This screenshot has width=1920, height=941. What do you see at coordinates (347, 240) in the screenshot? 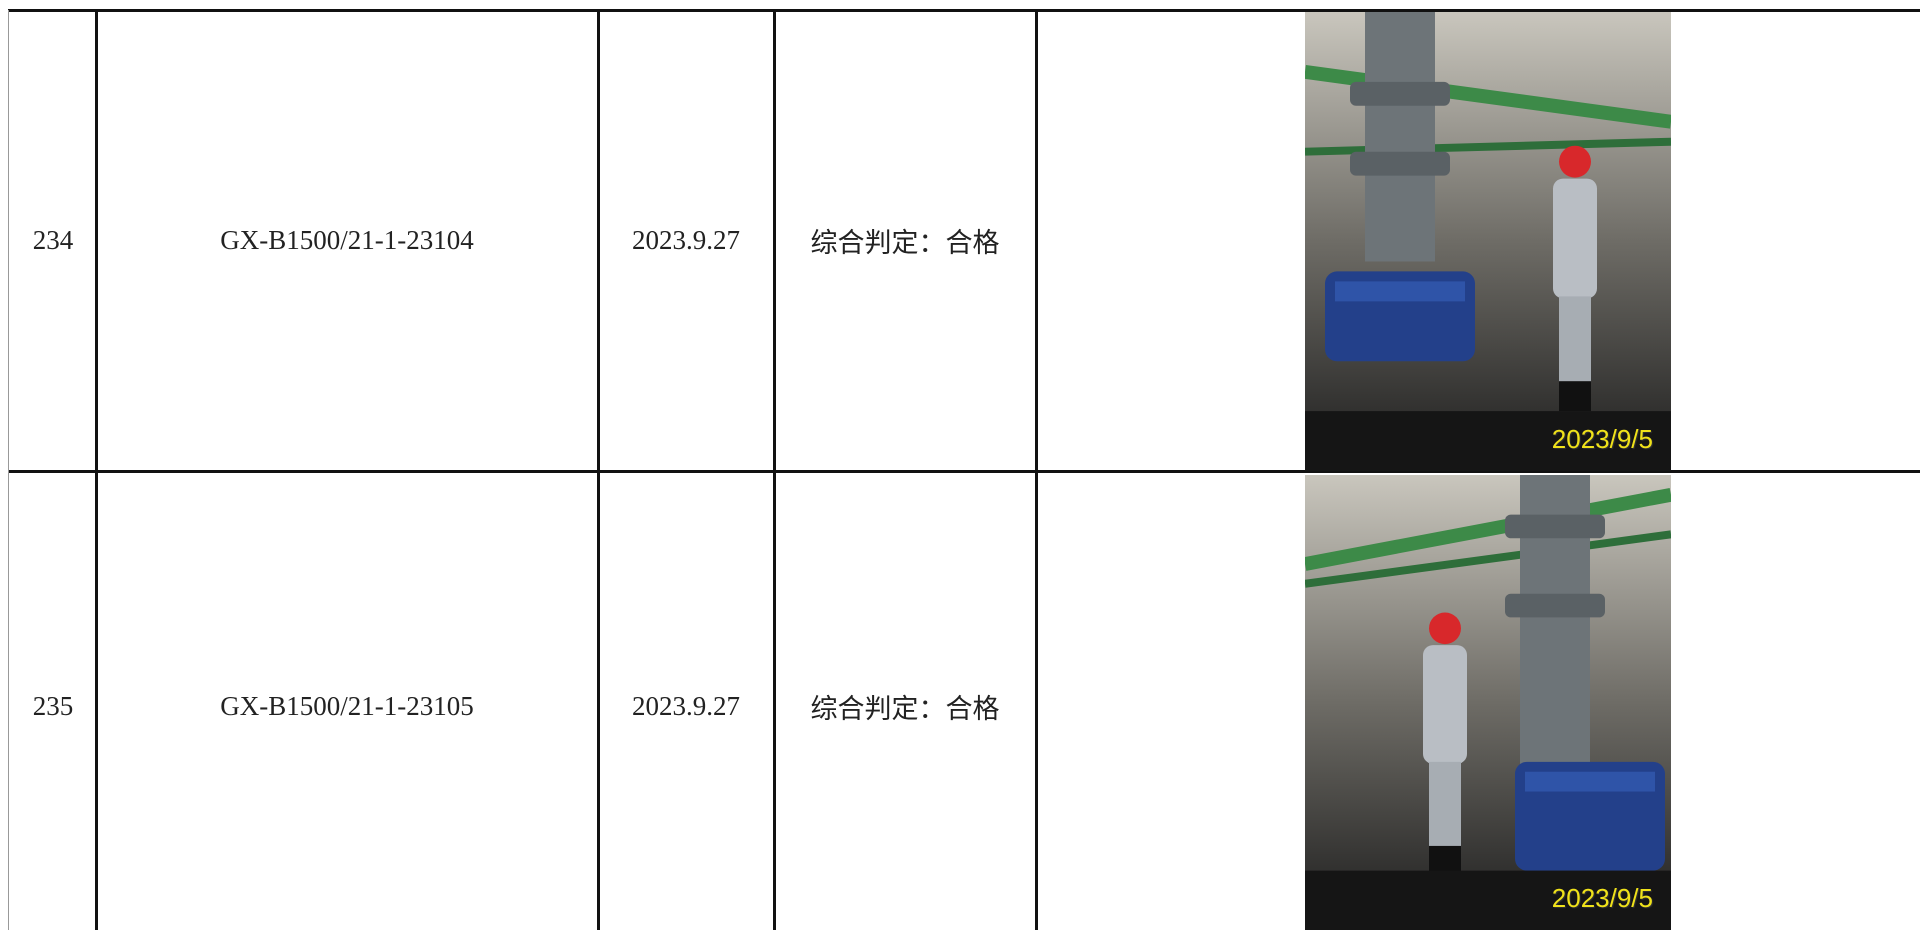
I see `product-code: GX-B1500/21-1-23104` at bounding box center [347, 240].